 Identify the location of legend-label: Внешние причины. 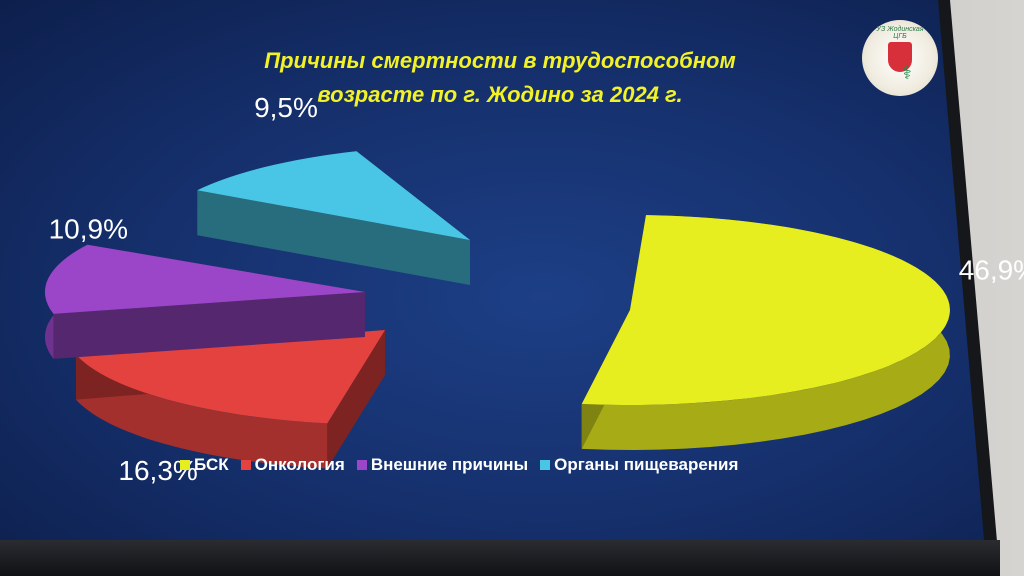
(449, 464).